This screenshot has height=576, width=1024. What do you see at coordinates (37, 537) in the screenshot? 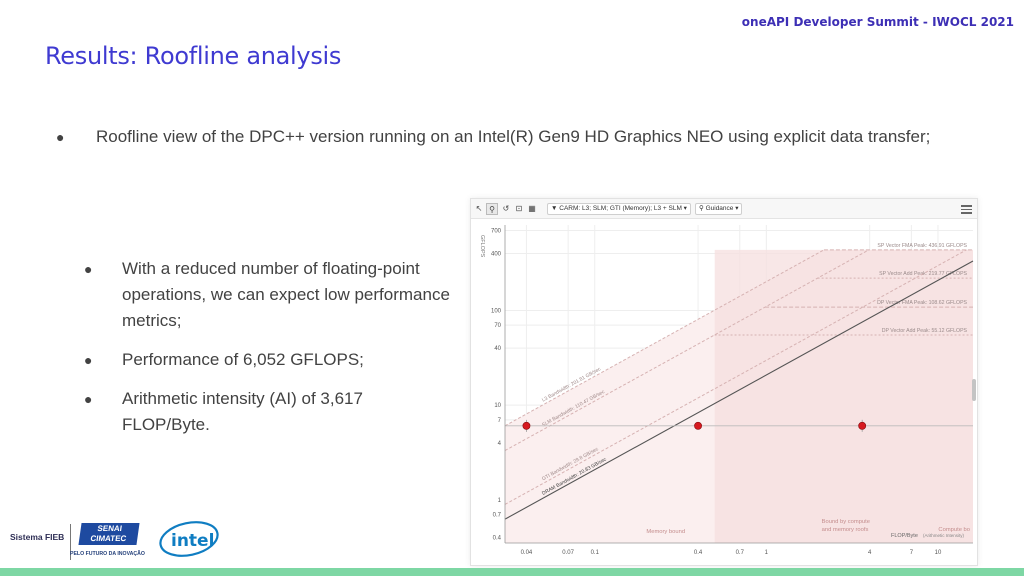
I see `fieb-logo: Sistema FIEB` at bounding box center [37, 537].